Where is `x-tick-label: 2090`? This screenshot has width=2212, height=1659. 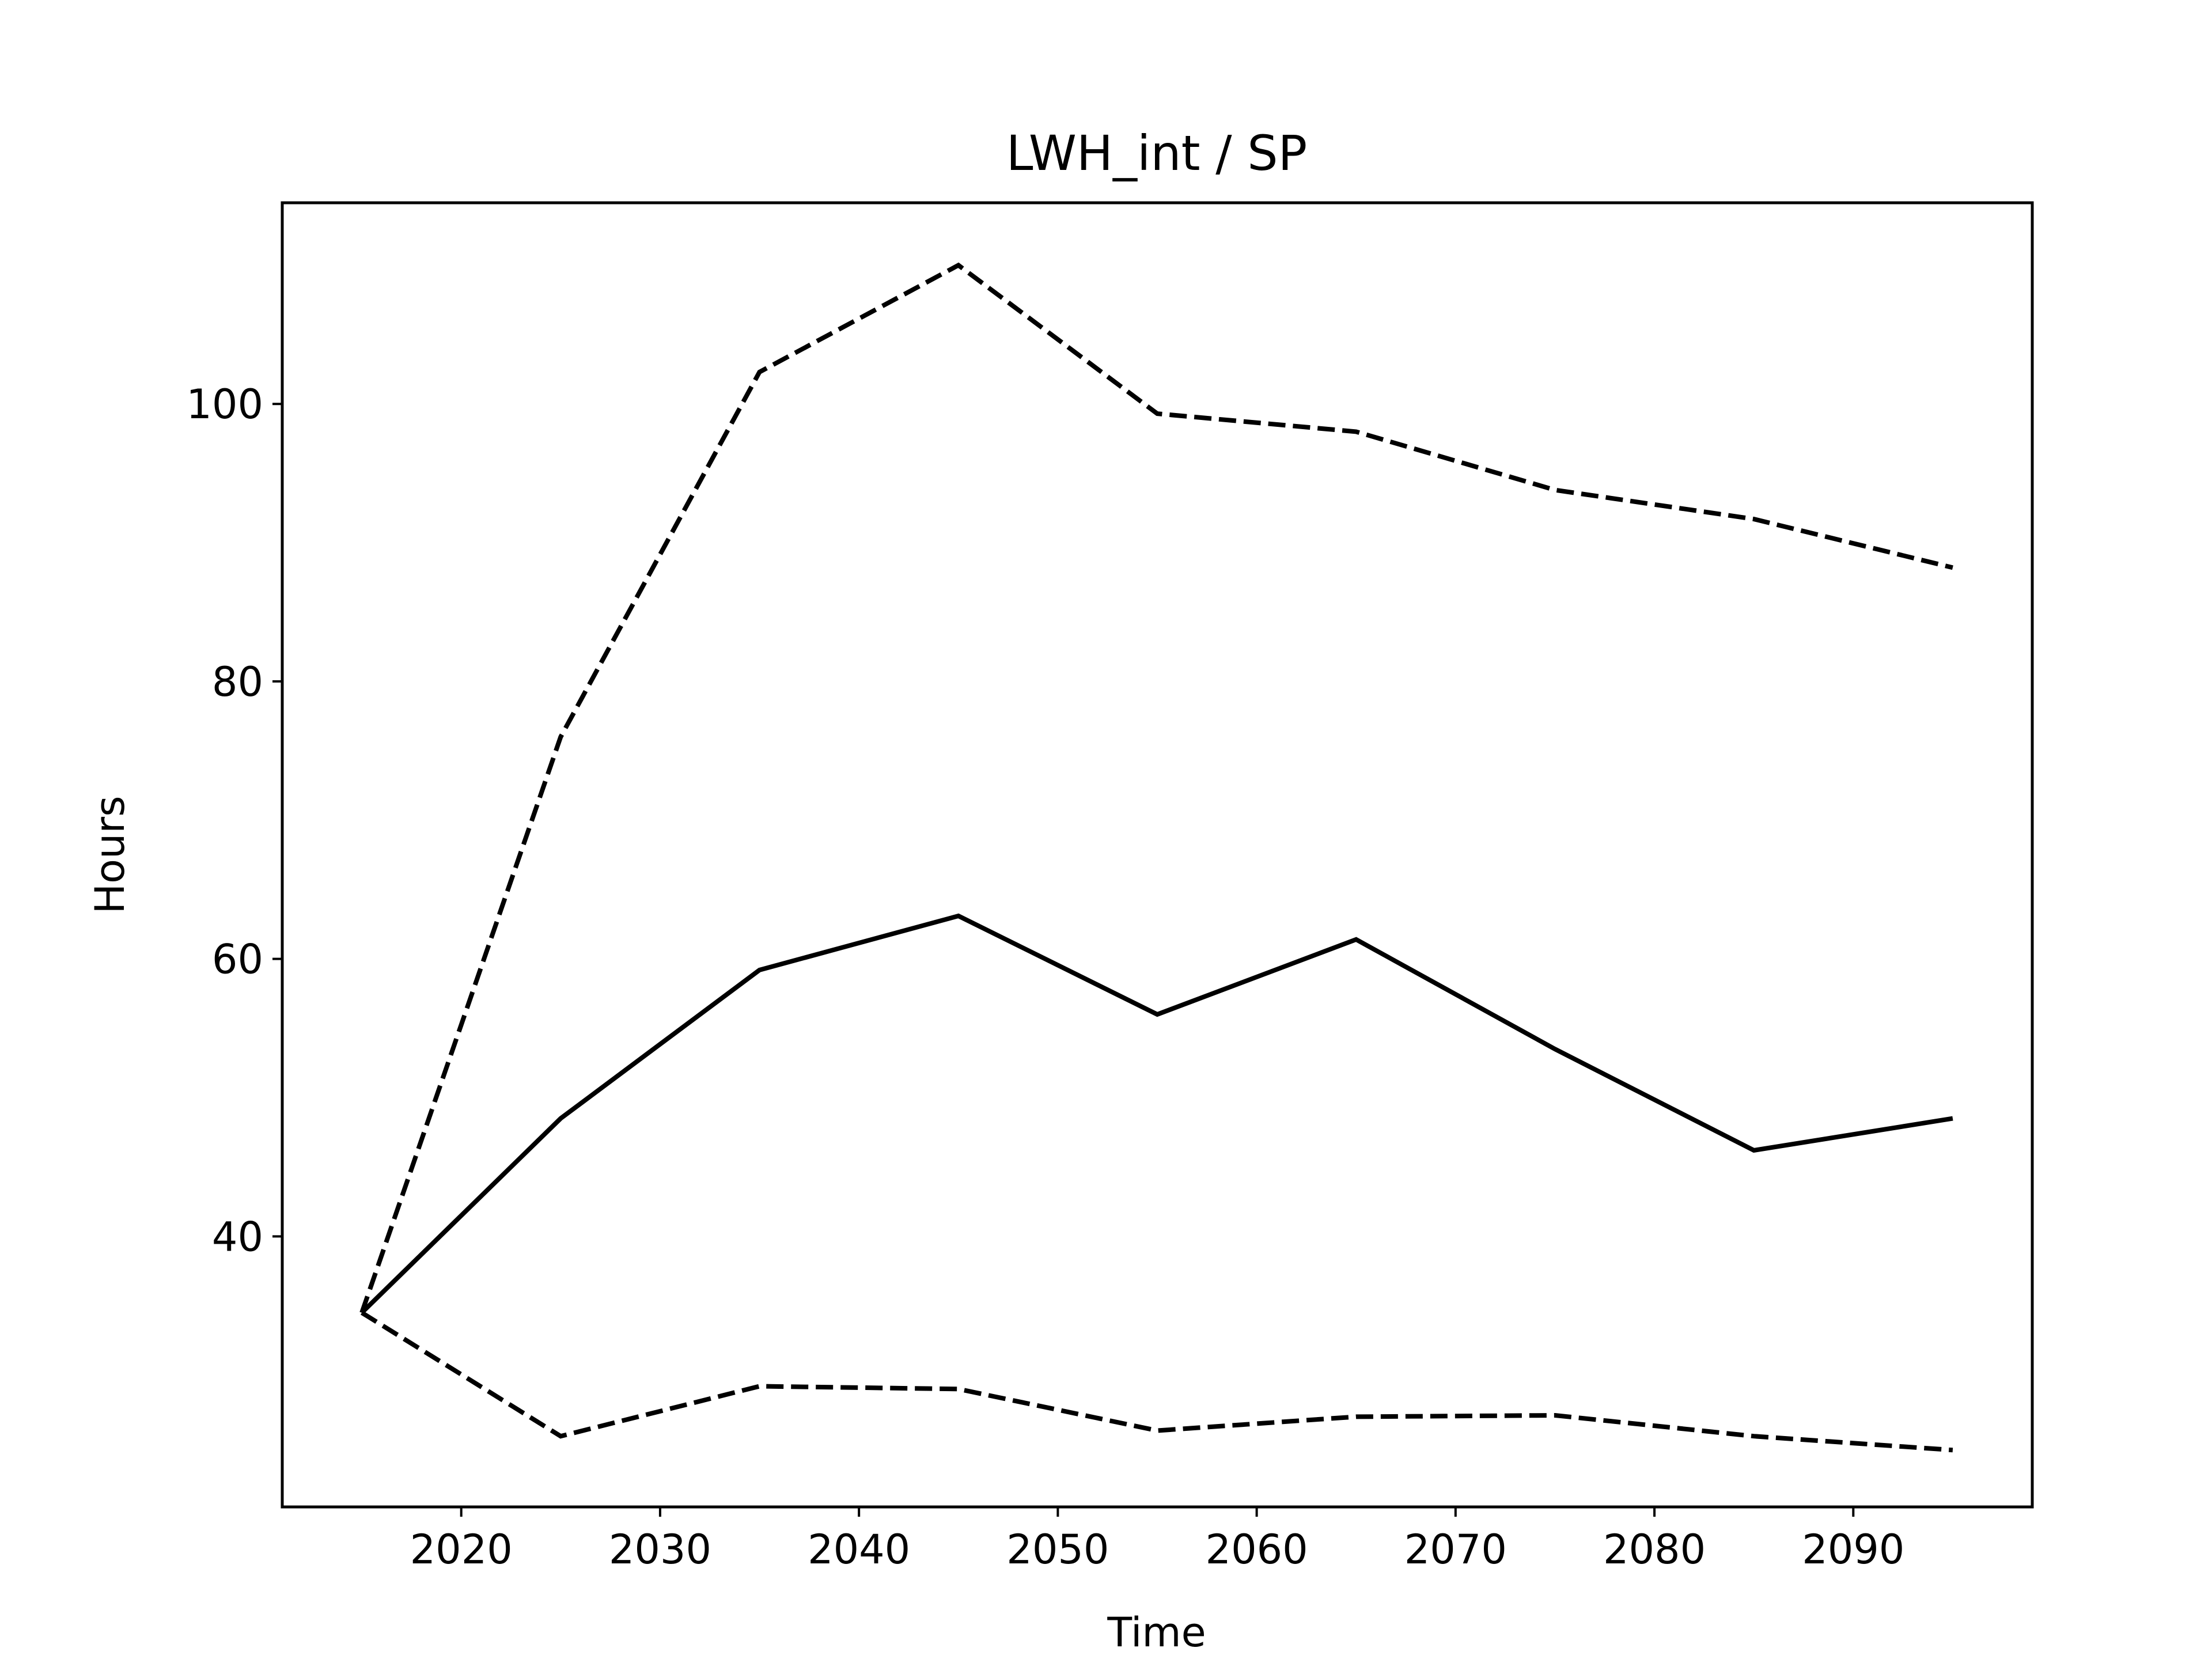 x-tick-label: 2090 is located at coordinates (1853, 1549).